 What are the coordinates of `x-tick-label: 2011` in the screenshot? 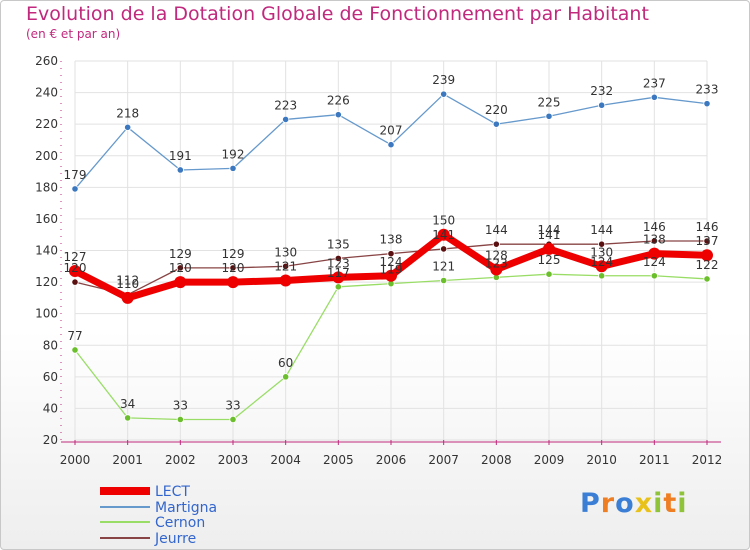 It's located at (654, 460).